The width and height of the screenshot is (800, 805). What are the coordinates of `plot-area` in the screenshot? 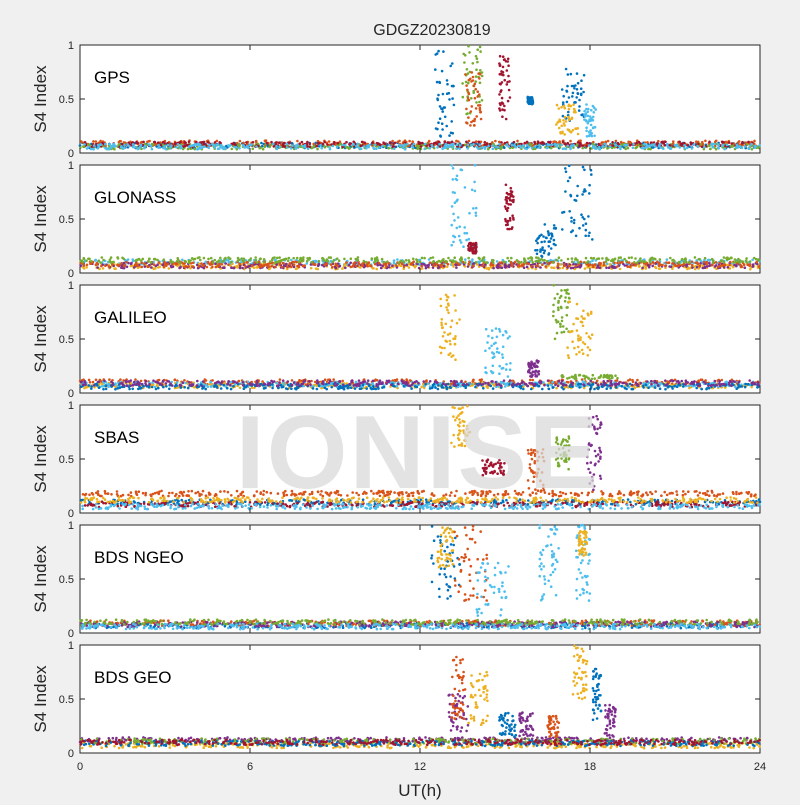 It's located at (420, 339).